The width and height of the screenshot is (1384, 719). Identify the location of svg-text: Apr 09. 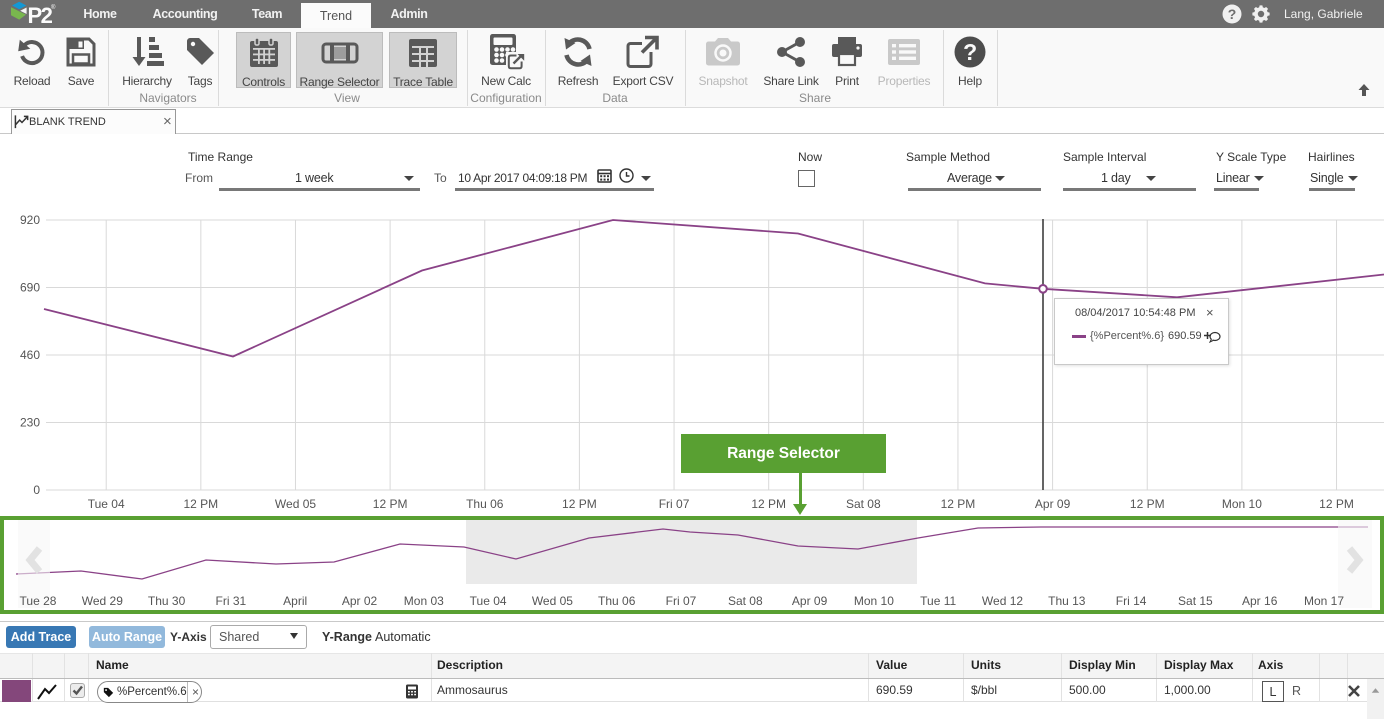
(1053, 504).